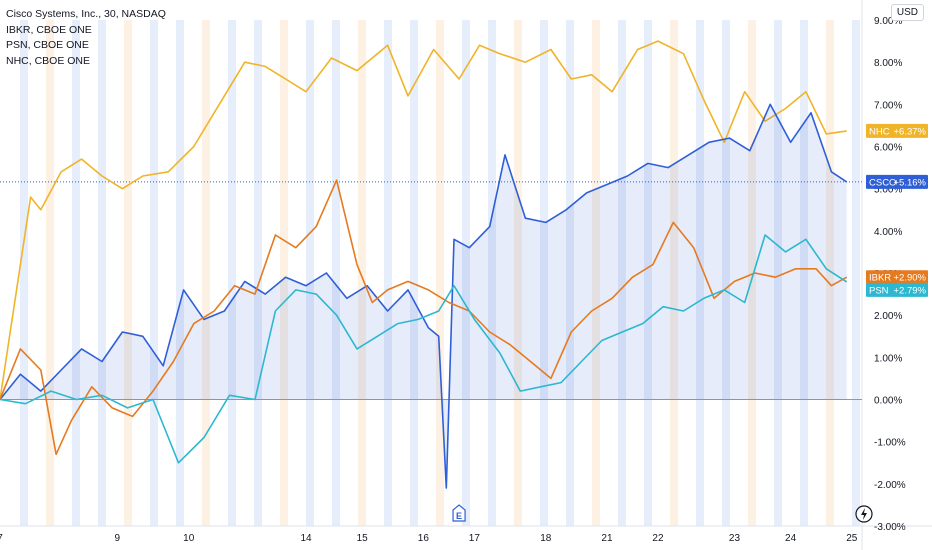 The height and width of the screenshot is (550, 932). I want to click on y-tick-label: -1.00%, so click(890, 443).